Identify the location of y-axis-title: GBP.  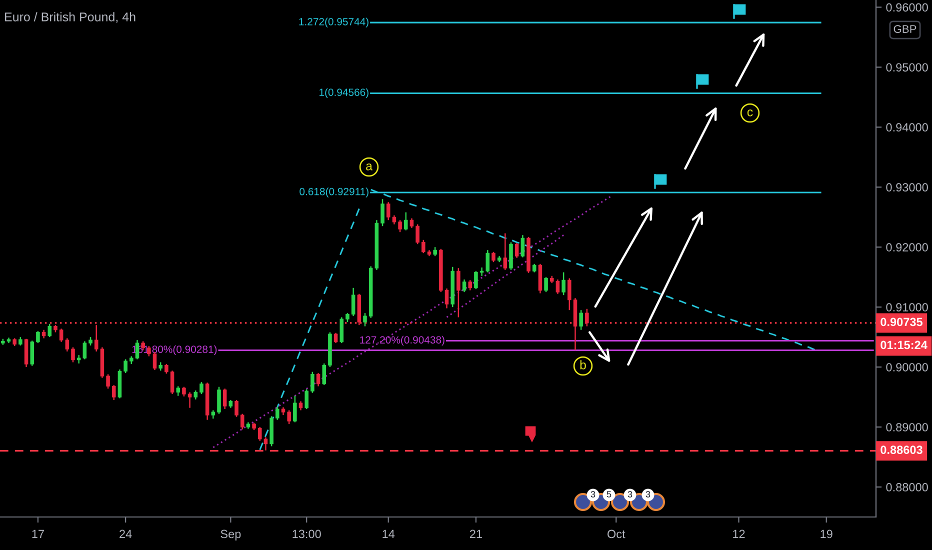
(905, 29).